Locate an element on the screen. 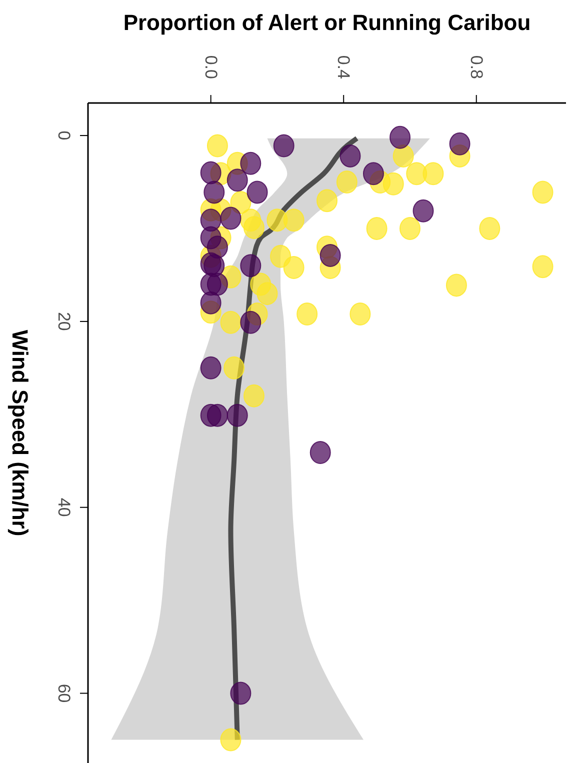 This screenshot has height=763, width=584. y-tick-label: 40 is located at coordinates (64, 507).